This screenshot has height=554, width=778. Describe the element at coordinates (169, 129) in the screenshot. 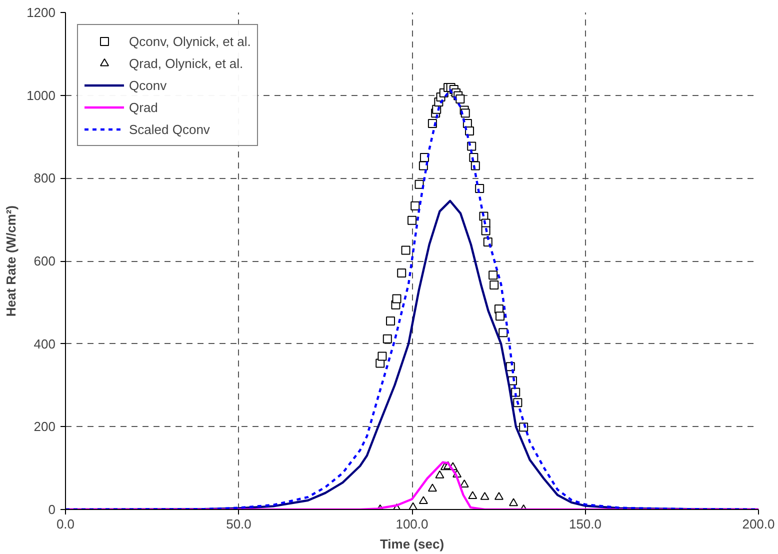

I see `legend-label: Scaled Qconv` at that location.